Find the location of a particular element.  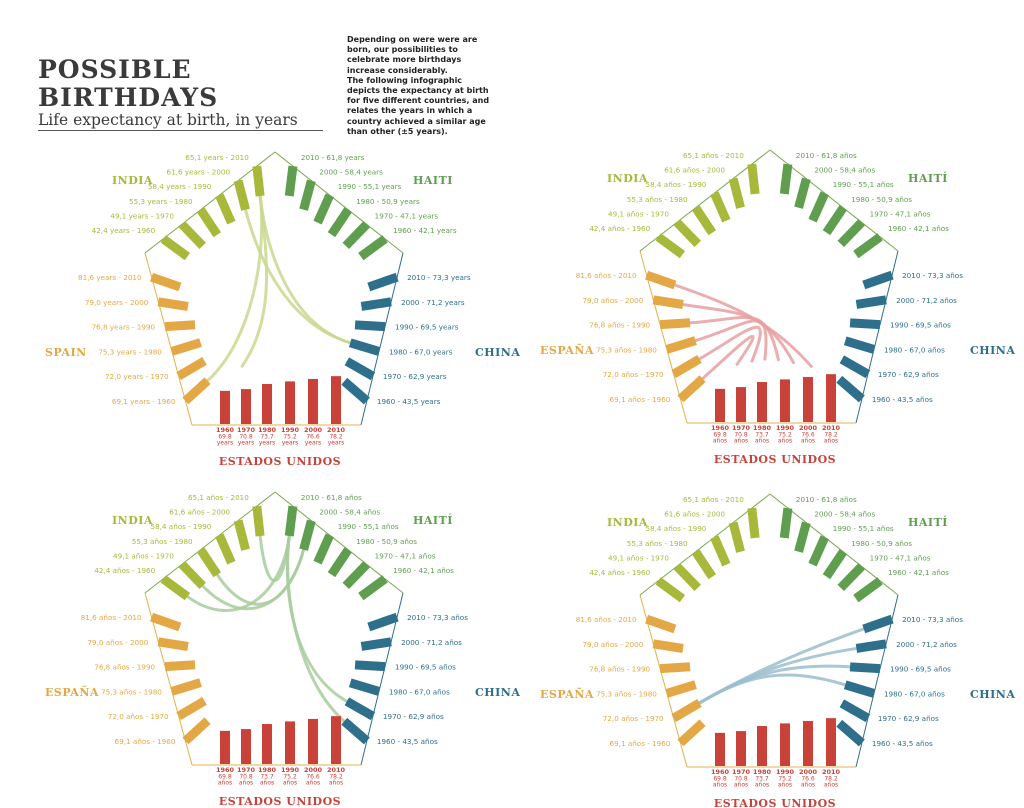

china-bar-2000 is located at coordinates (376, 304).